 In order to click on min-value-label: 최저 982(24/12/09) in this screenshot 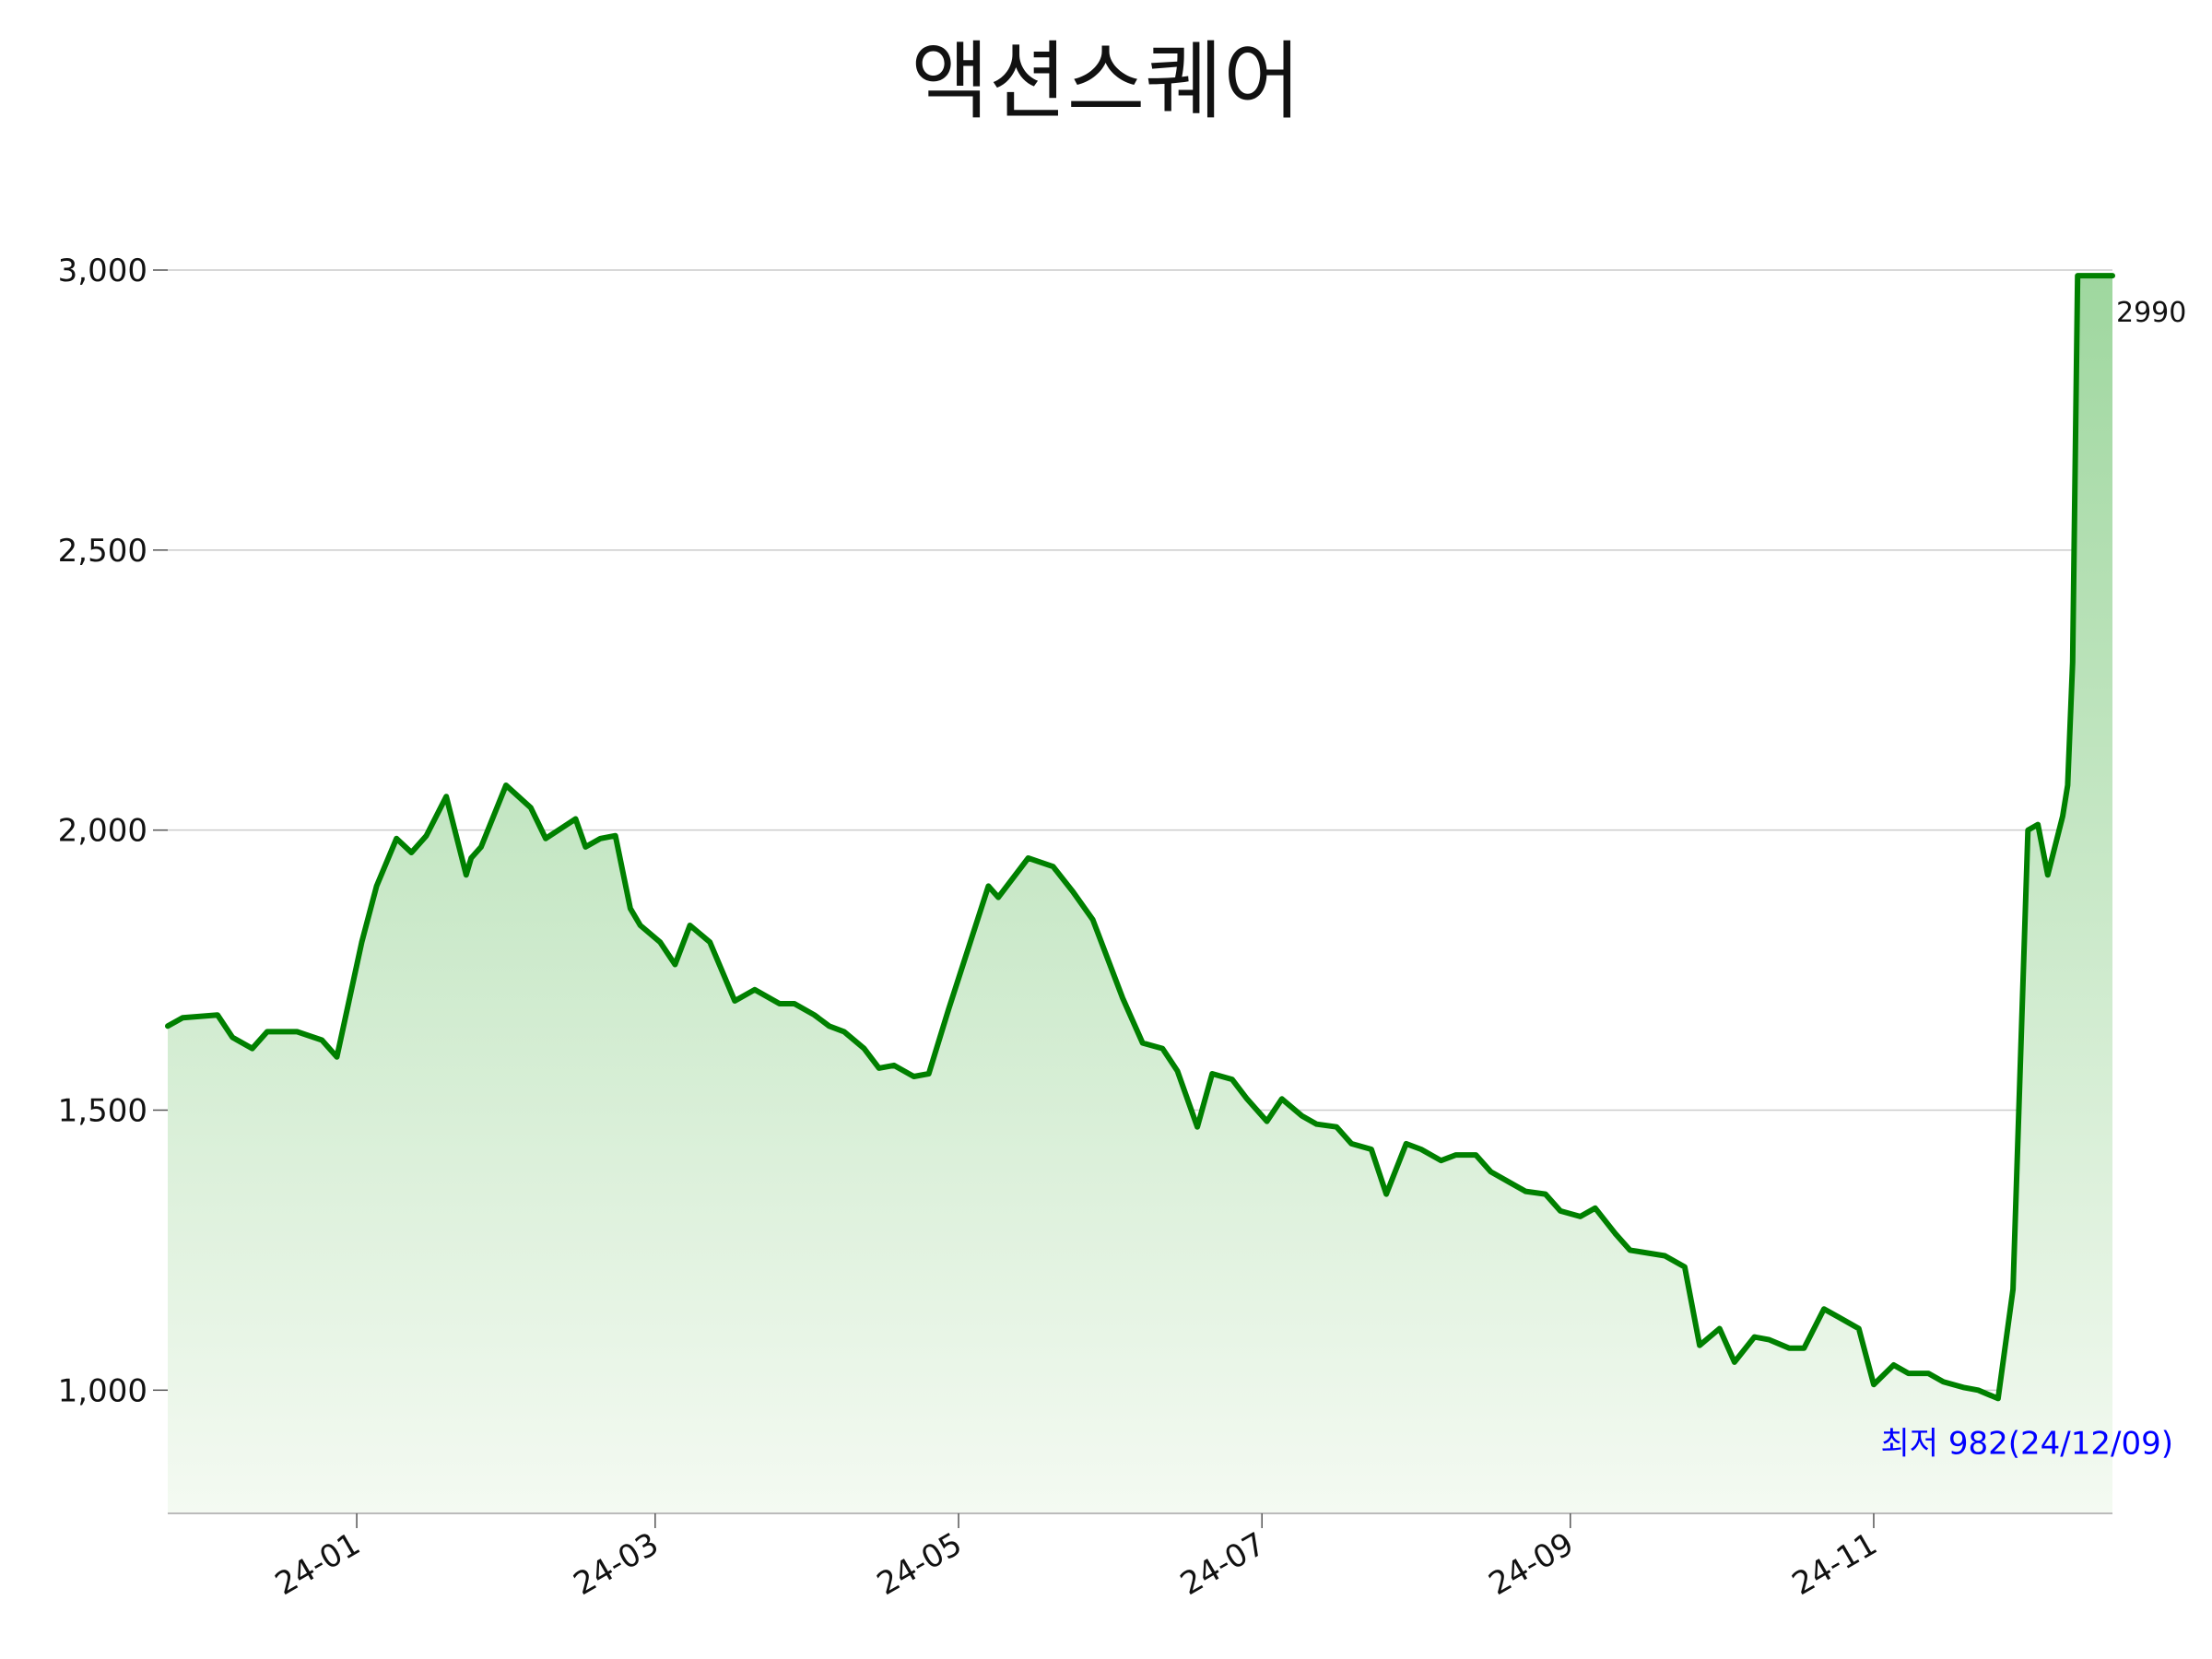, I will do `click(2027, 1443)`.